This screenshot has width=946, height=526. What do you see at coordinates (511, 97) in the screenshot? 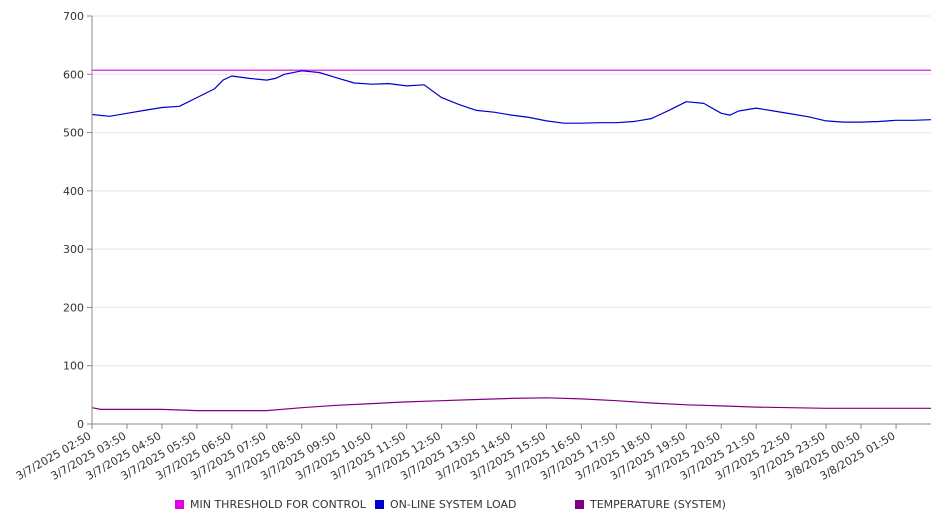
I see `series-line-system-load` at bounding box center [511, 97].